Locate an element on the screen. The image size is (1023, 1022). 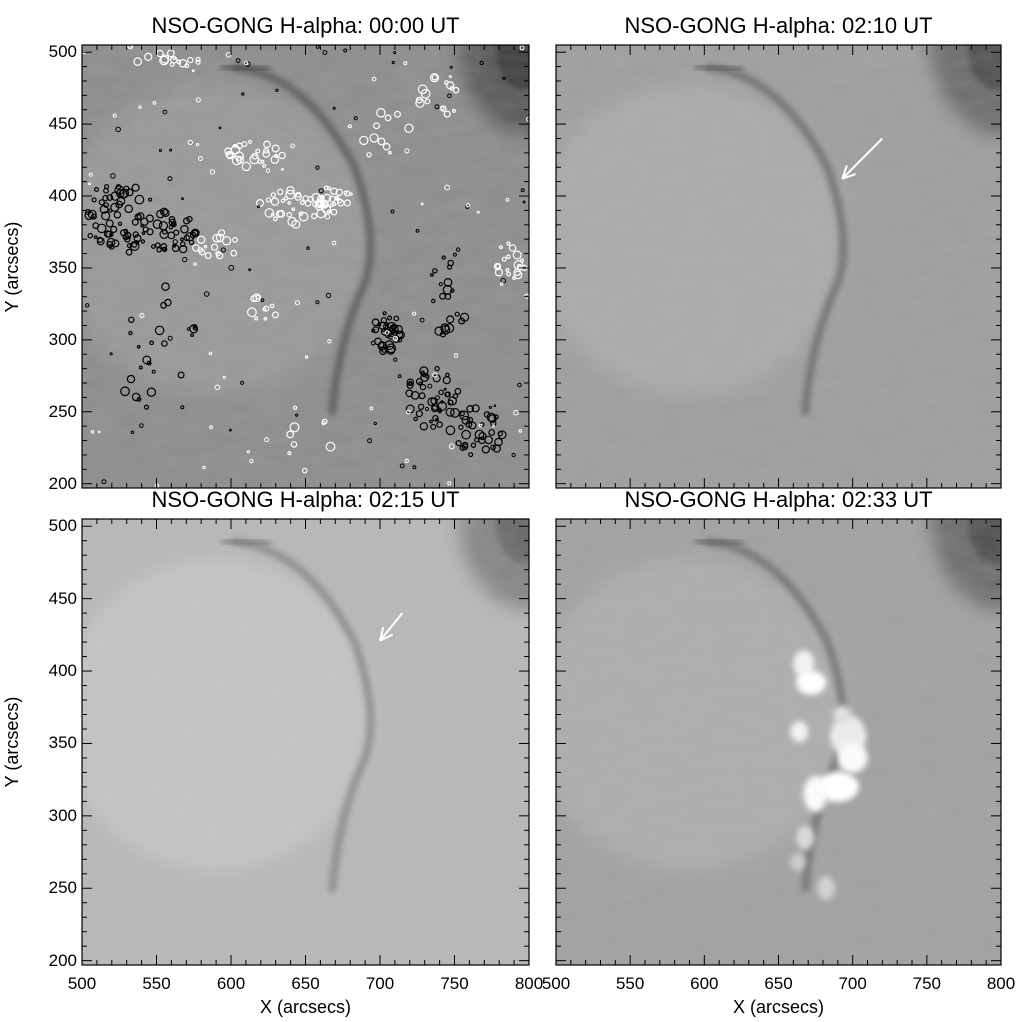
flare-ribbon is located at coordinates (829, 775).